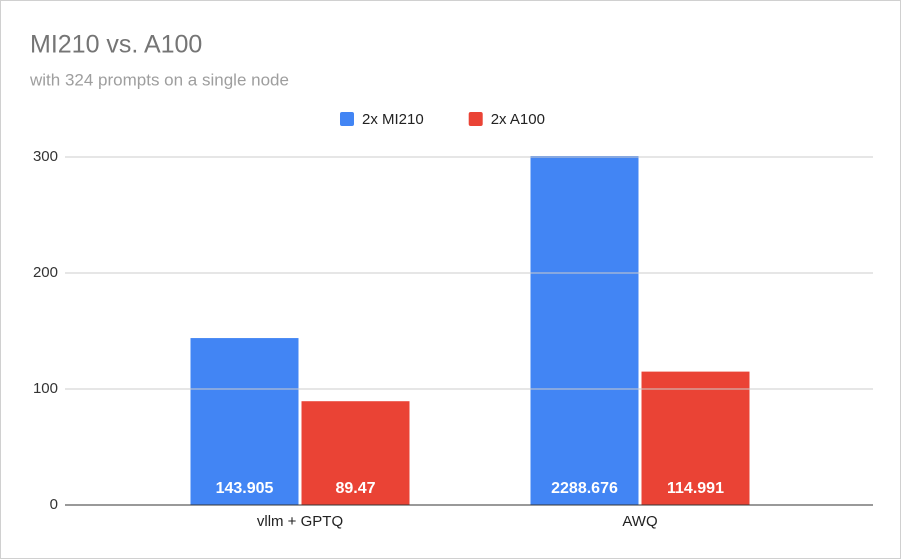  I want to click on data-label: 143.905, so click(245, 488).